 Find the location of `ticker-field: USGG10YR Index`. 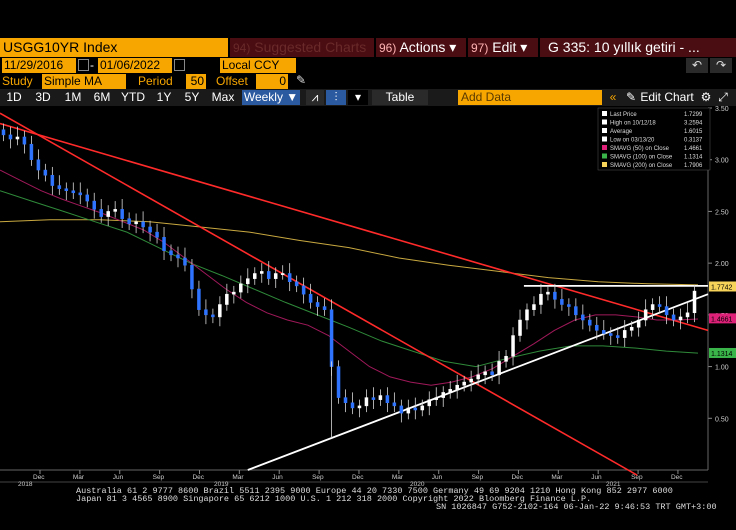

ticker-field: USGG10YR Index is located at coordinates (114, 47).